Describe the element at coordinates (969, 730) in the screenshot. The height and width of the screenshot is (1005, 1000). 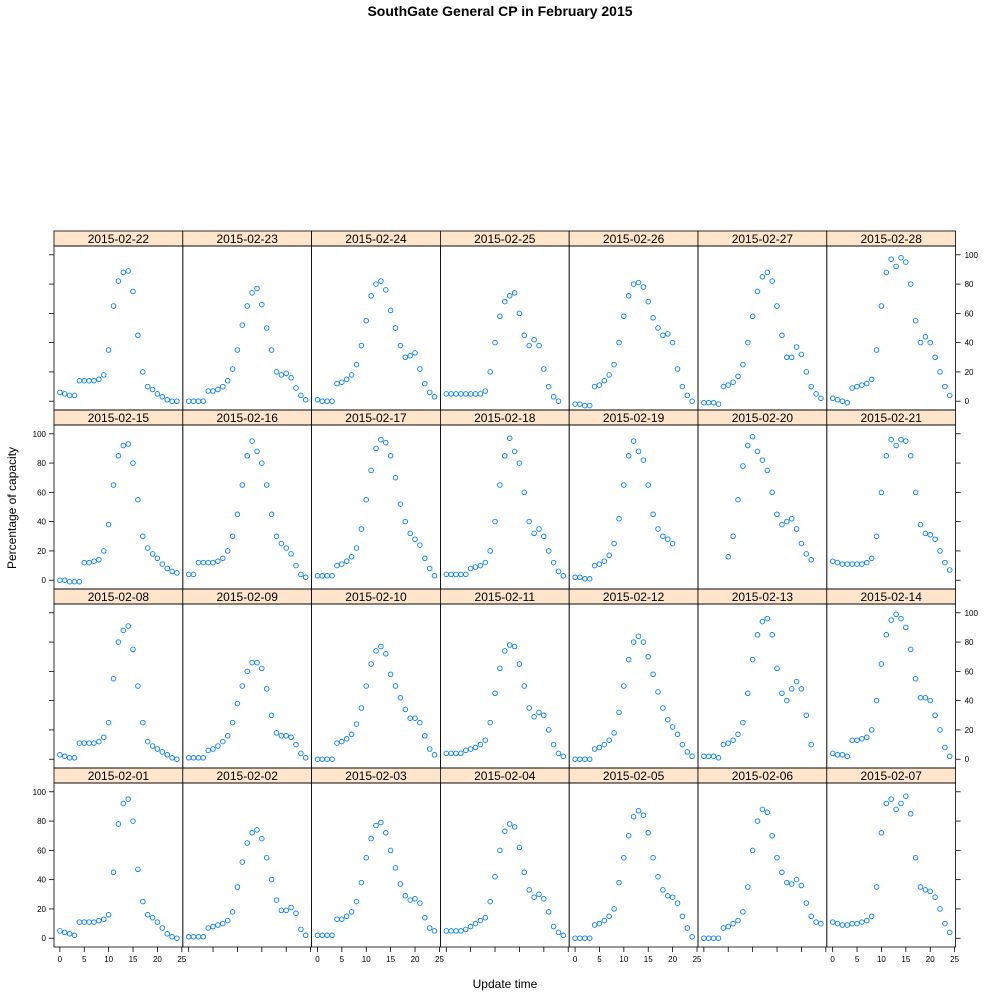
I see `y-tick-label: 20` at that location.